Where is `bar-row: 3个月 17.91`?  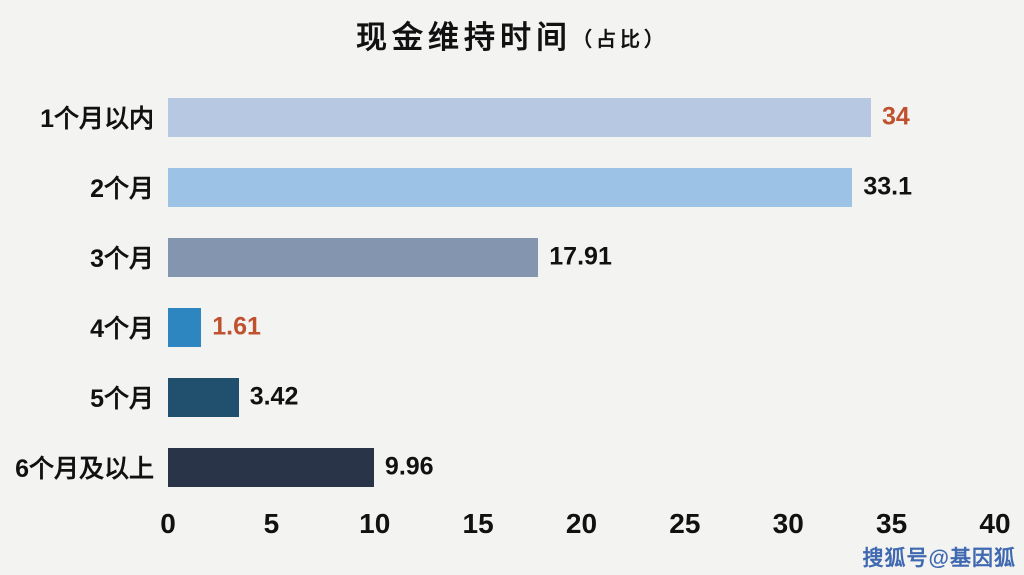 bar-row: 3个月 17.91 is located at coordinates (497, 257).